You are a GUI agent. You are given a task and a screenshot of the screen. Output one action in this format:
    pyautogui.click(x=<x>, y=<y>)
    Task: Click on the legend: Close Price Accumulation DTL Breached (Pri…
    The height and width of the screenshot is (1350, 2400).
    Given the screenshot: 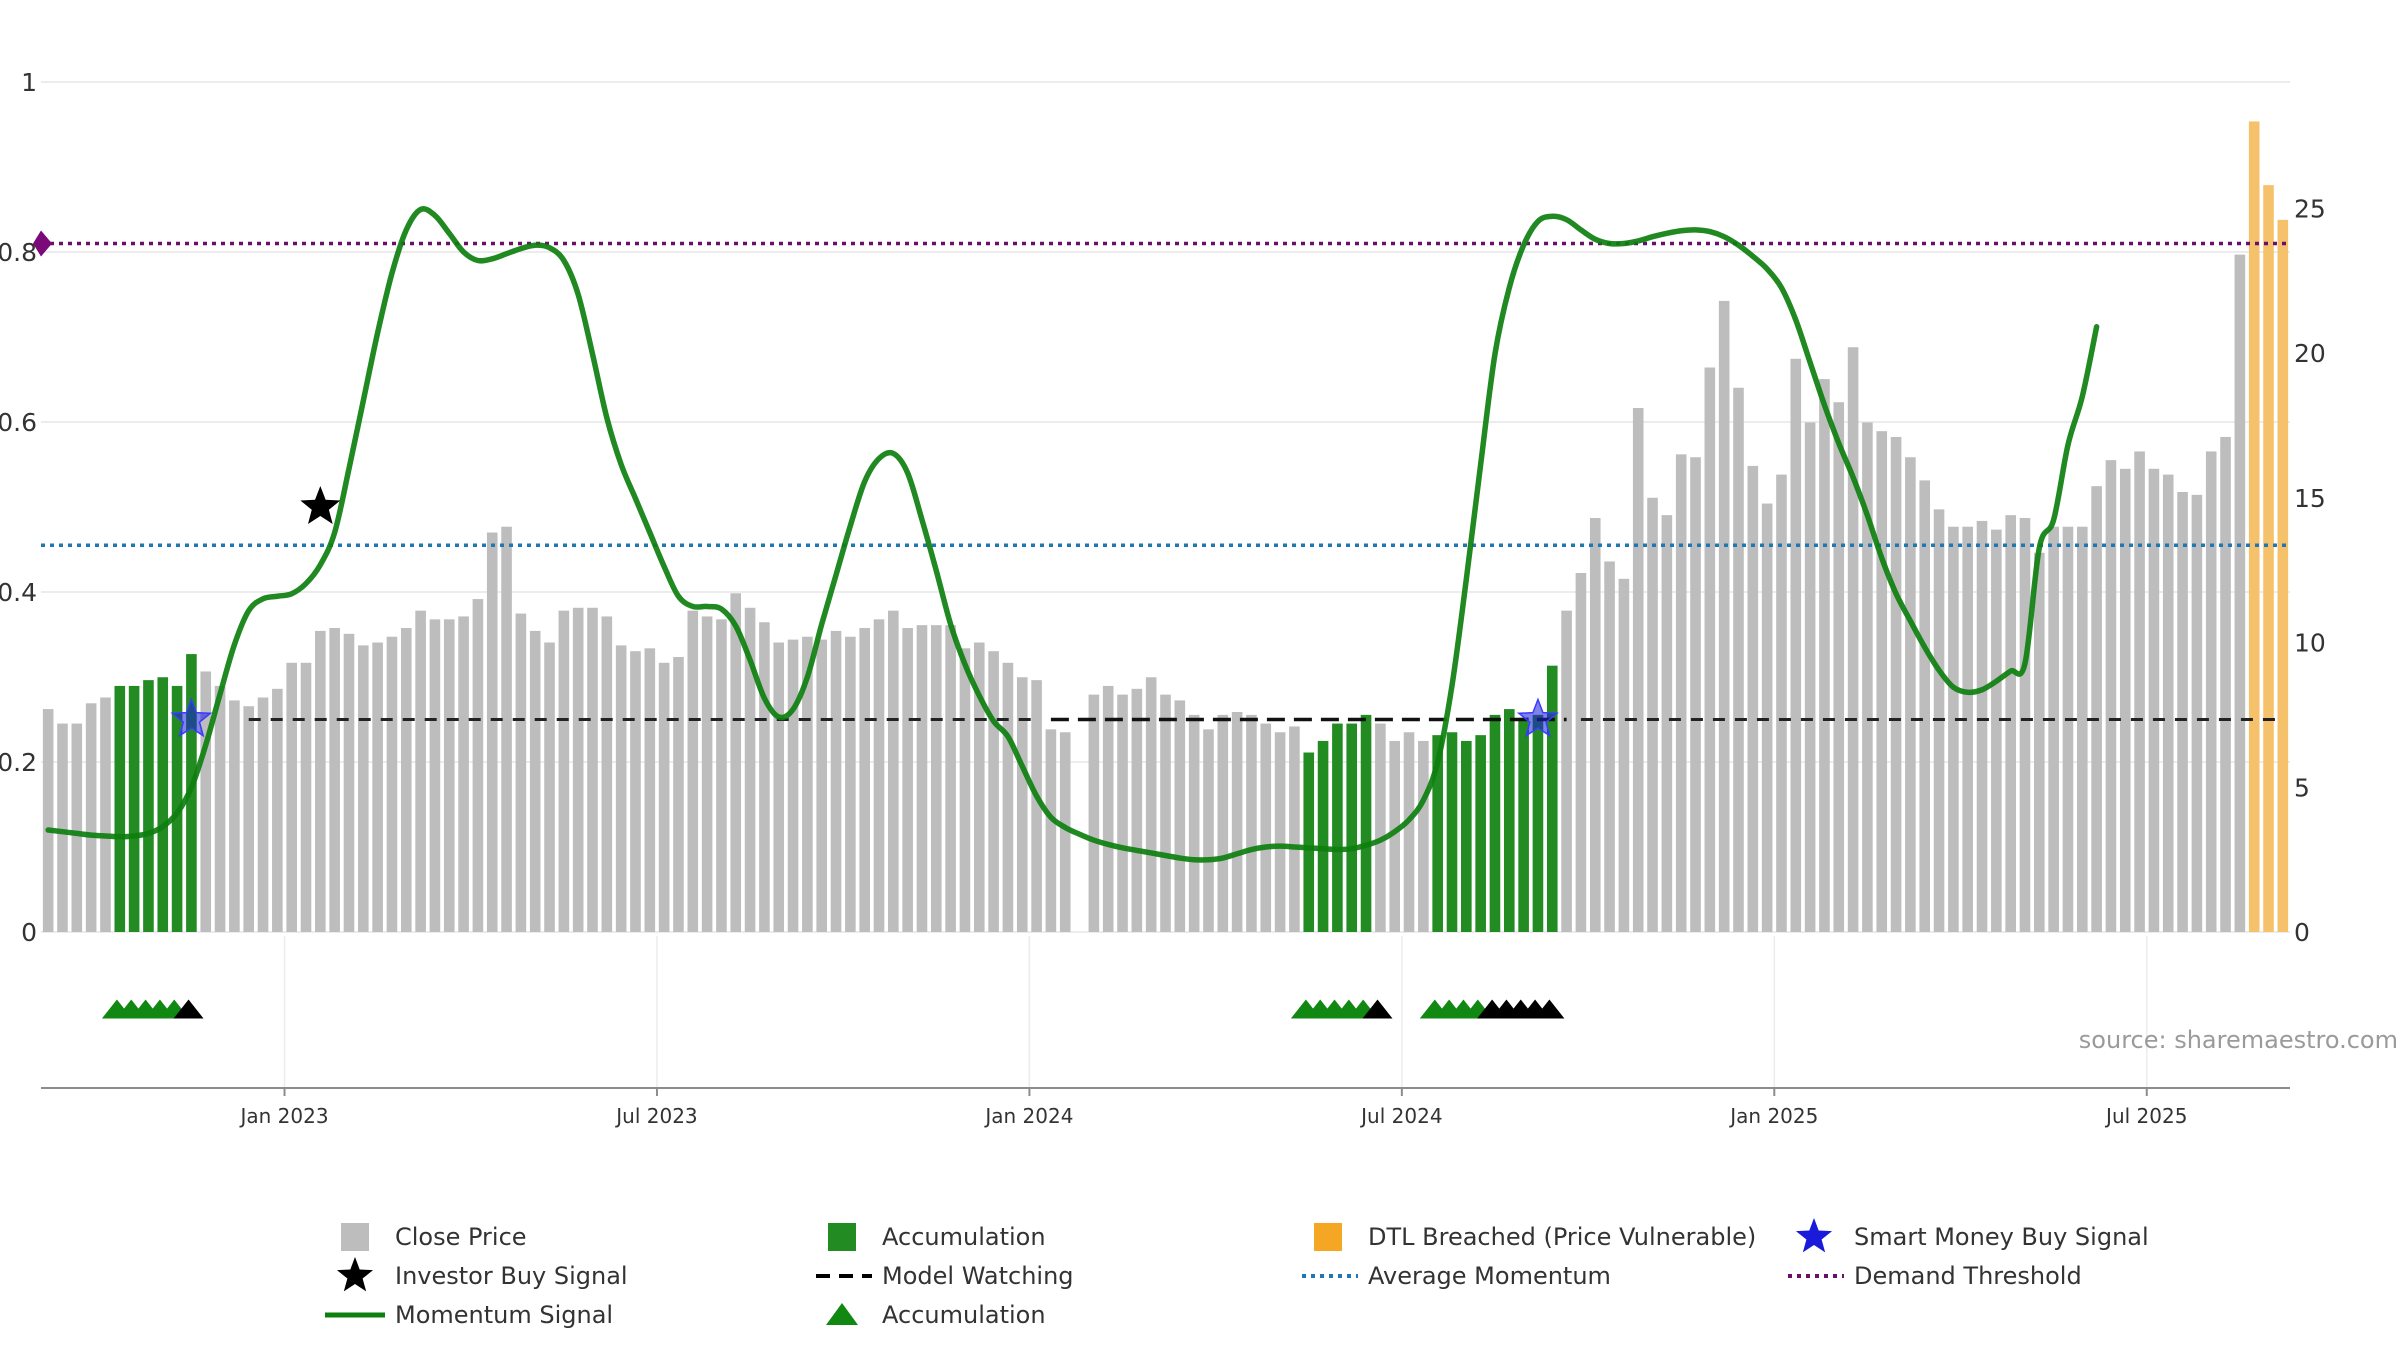 What is the action you would take?
    pyautogui.click(x=1237, y=1273)
    